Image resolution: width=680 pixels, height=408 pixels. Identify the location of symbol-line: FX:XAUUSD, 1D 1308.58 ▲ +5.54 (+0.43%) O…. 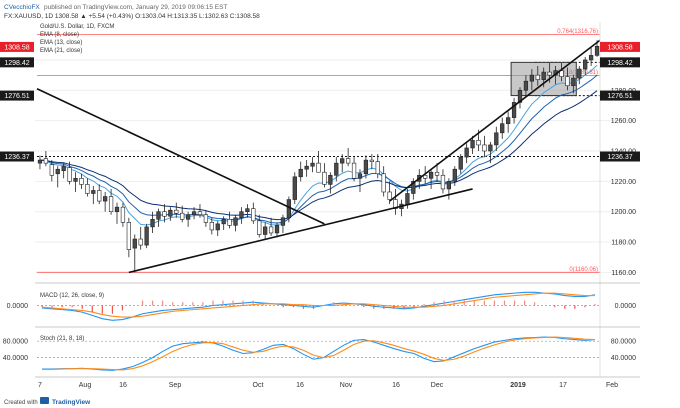
(132, 16).